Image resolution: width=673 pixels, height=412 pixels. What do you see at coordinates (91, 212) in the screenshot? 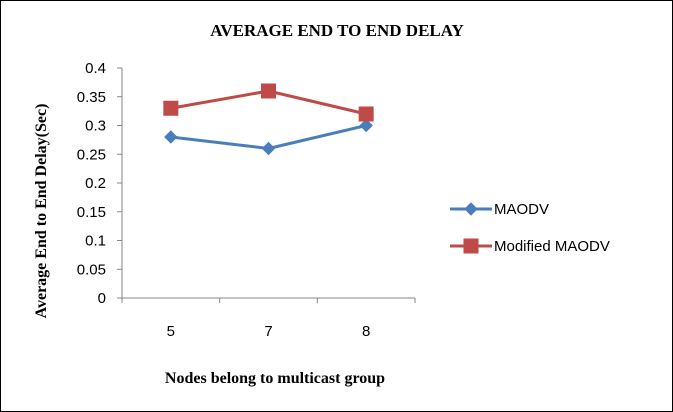
I see `y-tick-label: 0.15` at bounding box center [91, 212].